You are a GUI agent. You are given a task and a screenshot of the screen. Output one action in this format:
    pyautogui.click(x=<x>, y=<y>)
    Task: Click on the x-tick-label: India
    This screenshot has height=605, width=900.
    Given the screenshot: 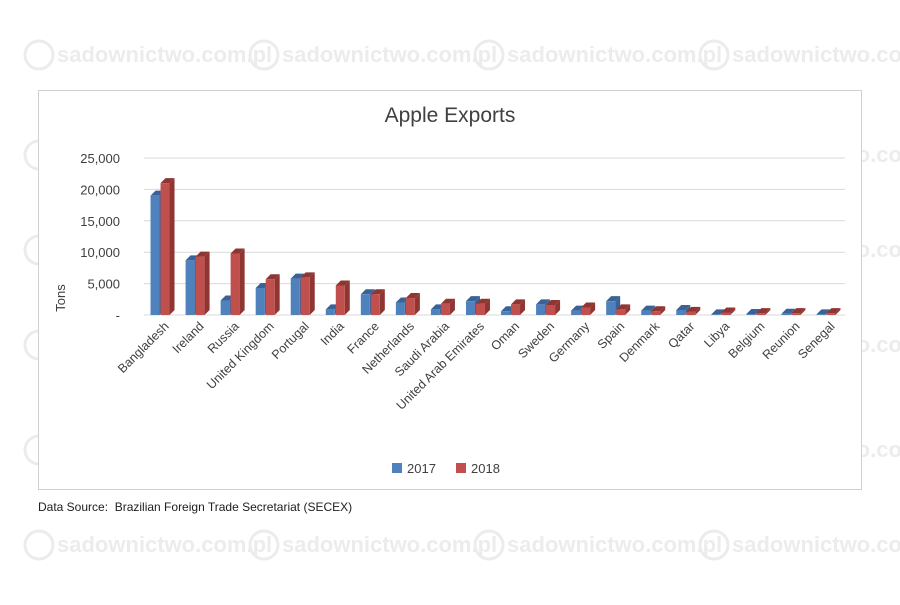 What is the action you would take?
    pyautogui.click(x=332, y=333)
    